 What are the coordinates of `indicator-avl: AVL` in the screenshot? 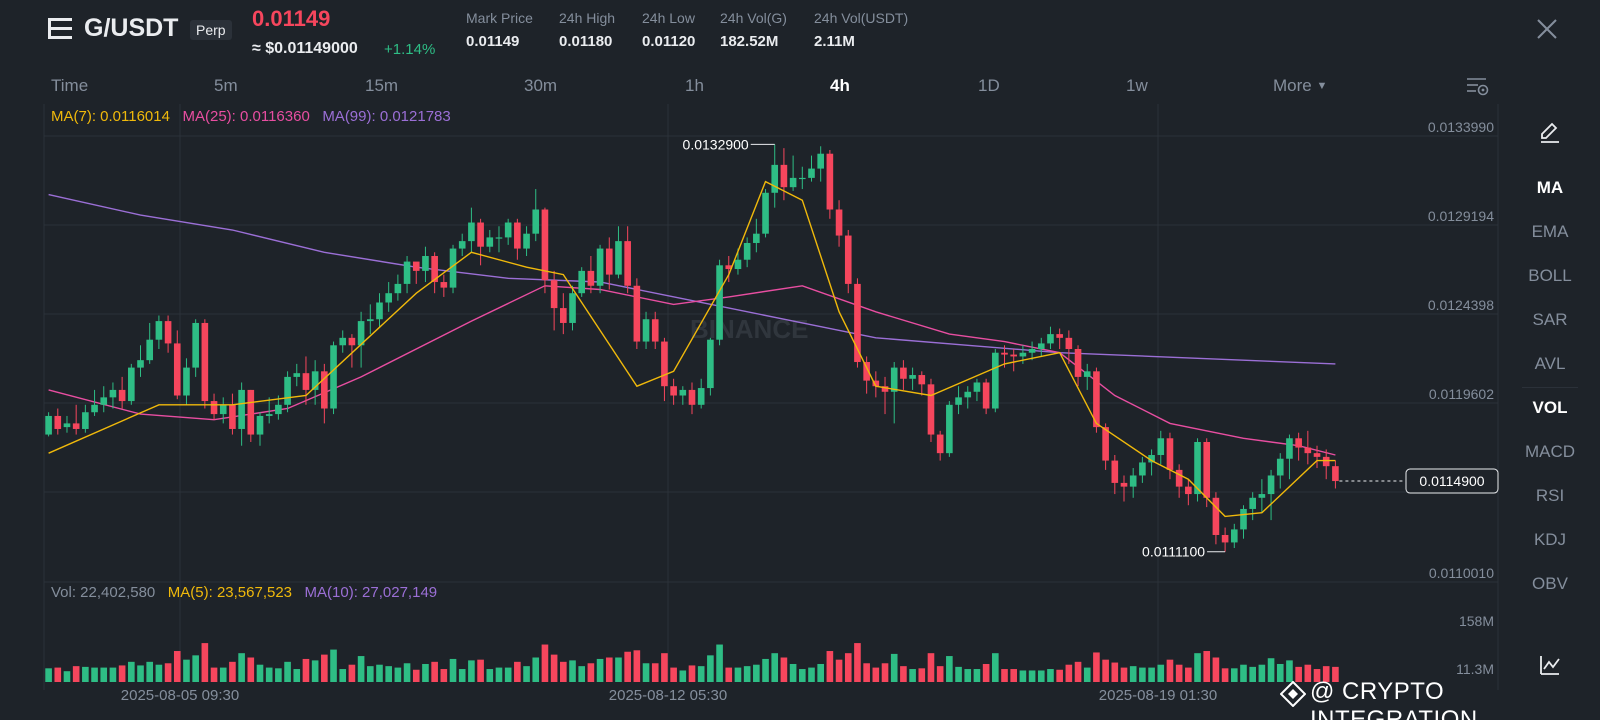 It's located at (1550, 363).